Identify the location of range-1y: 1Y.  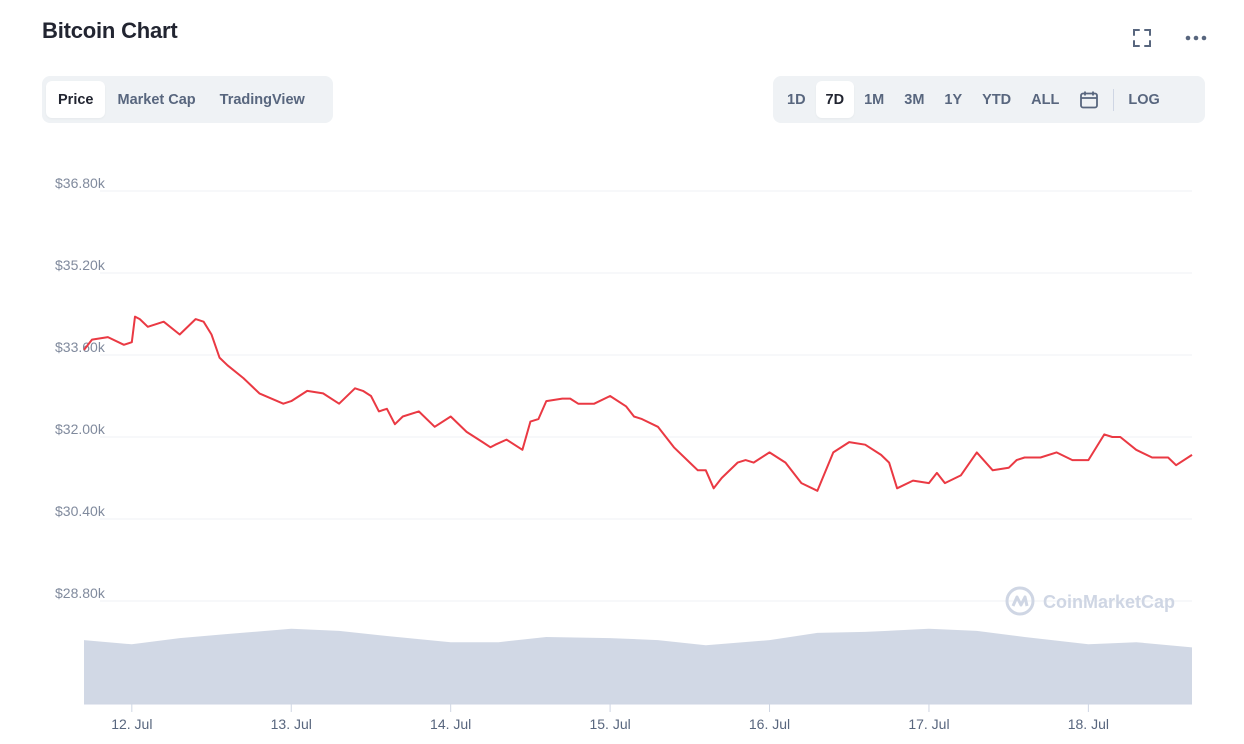
(953, 99).